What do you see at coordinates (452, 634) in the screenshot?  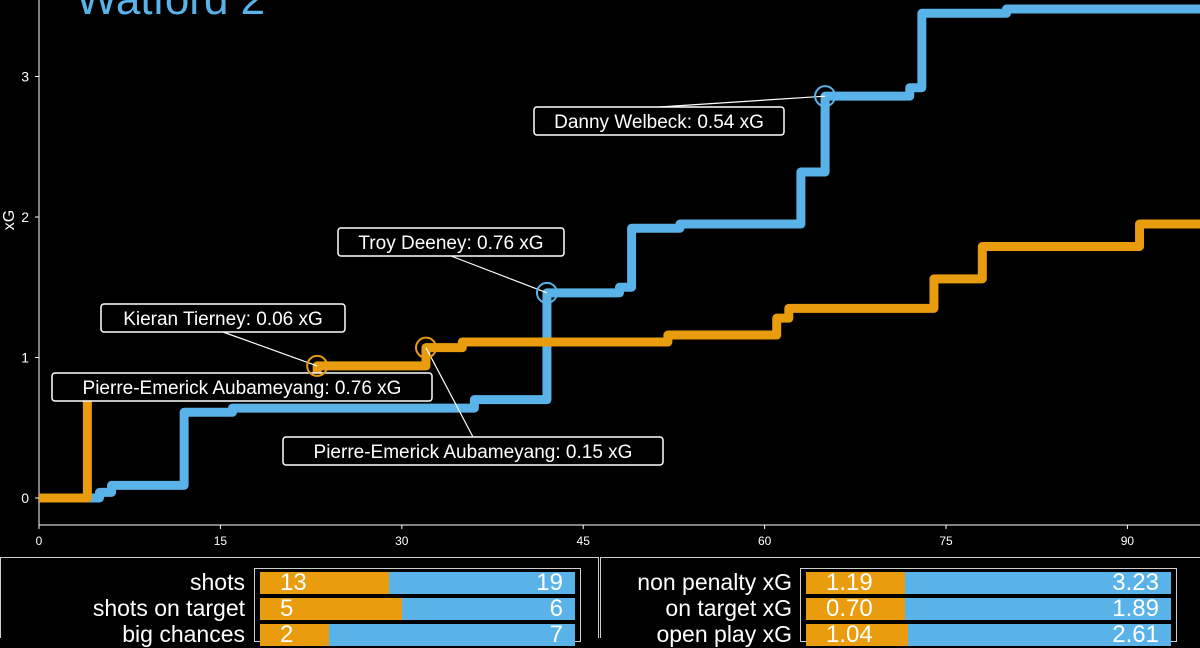 I see `stat-bar-watford: 7` at bounding box center [452, 634].